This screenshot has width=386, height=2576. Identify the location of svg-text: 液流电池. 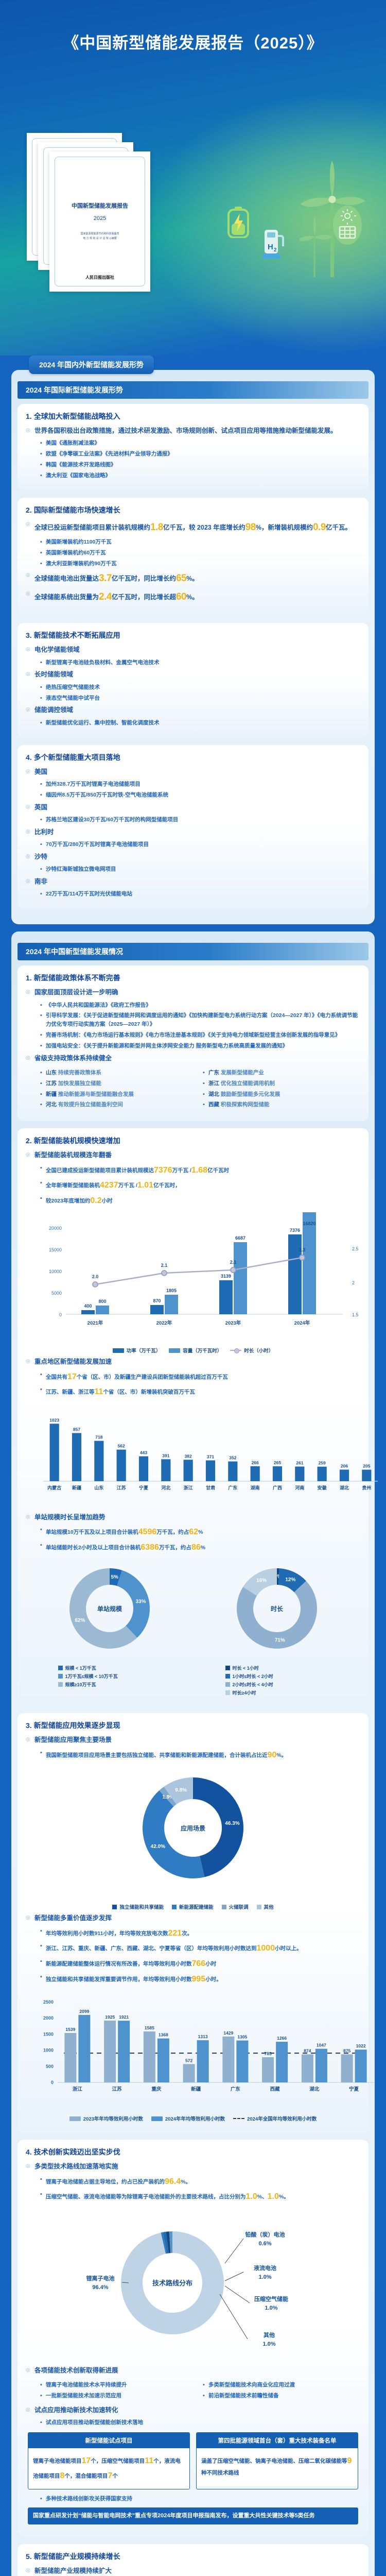
(265, 2268).